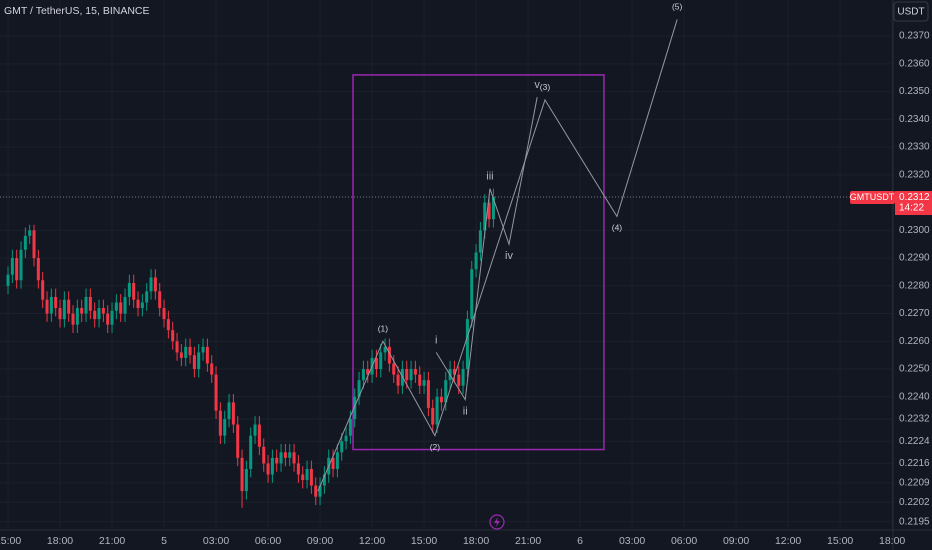  I want to click on events-icon, so click(497, 522).